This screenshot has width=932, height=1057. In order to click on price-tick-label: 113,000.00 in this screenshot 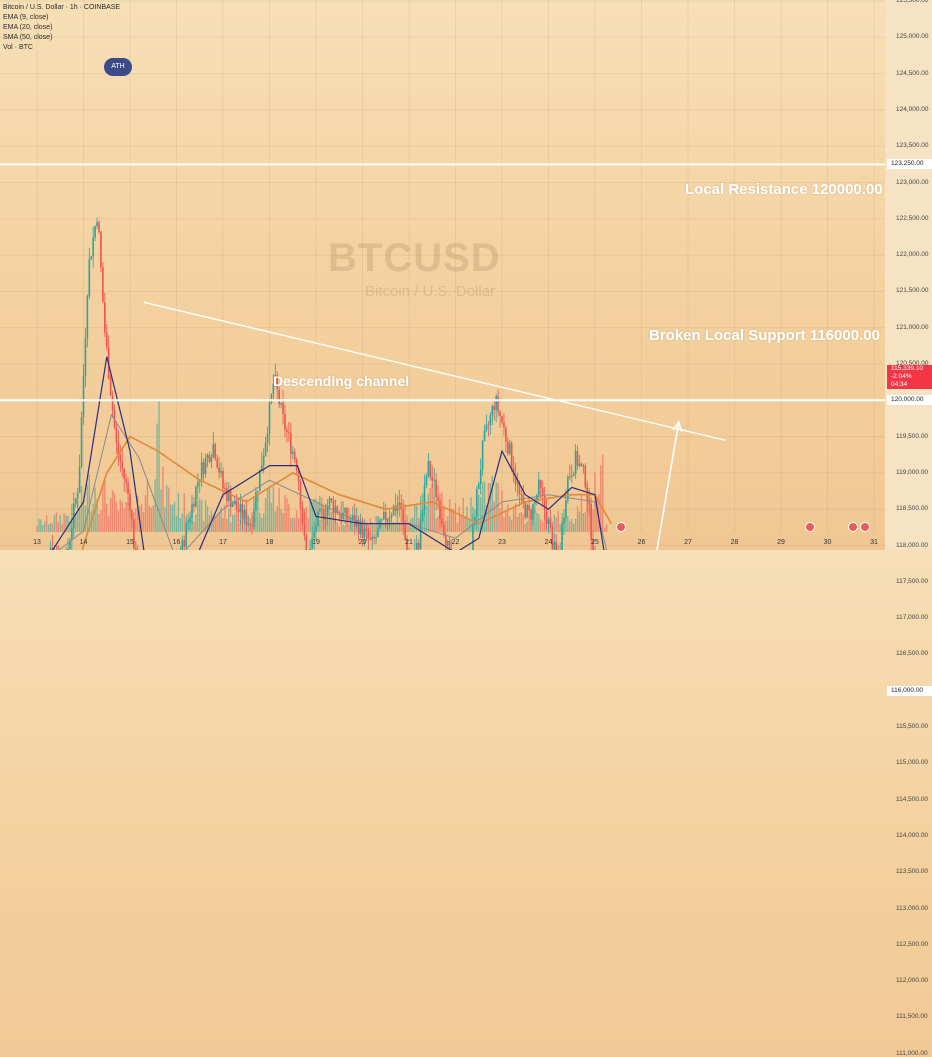, I will do `click(912, 908)`.